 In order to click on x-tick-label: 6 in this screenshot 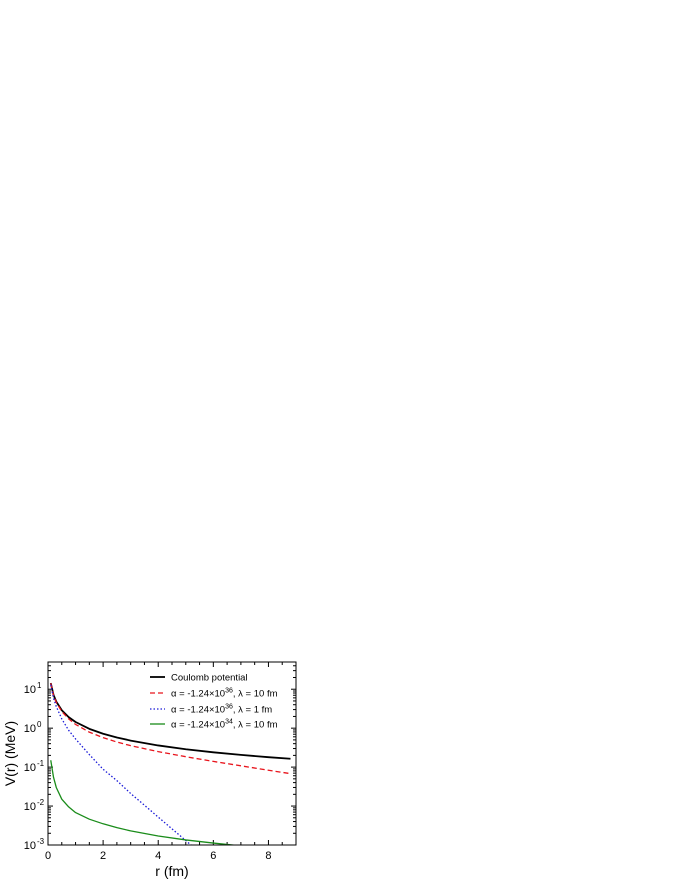, I will do `click(213, 856)`.